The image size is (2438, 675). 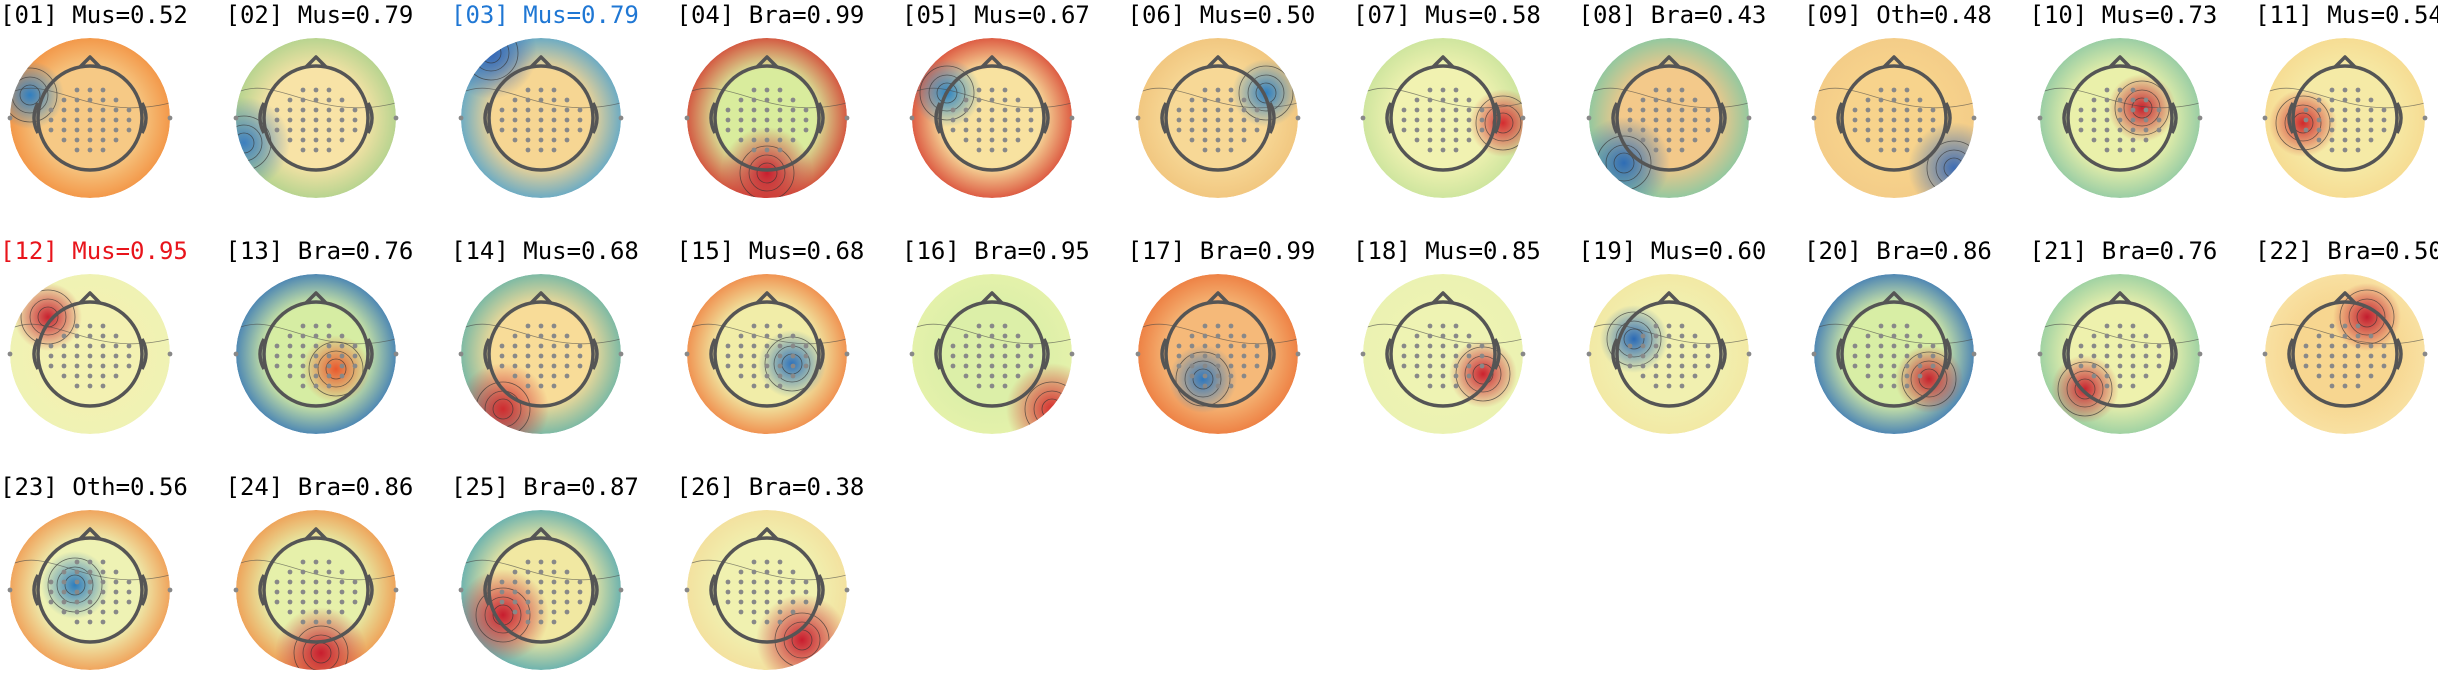 I want to click on component-tile: [15] Mus=0.68, so click(x=782, y=336).